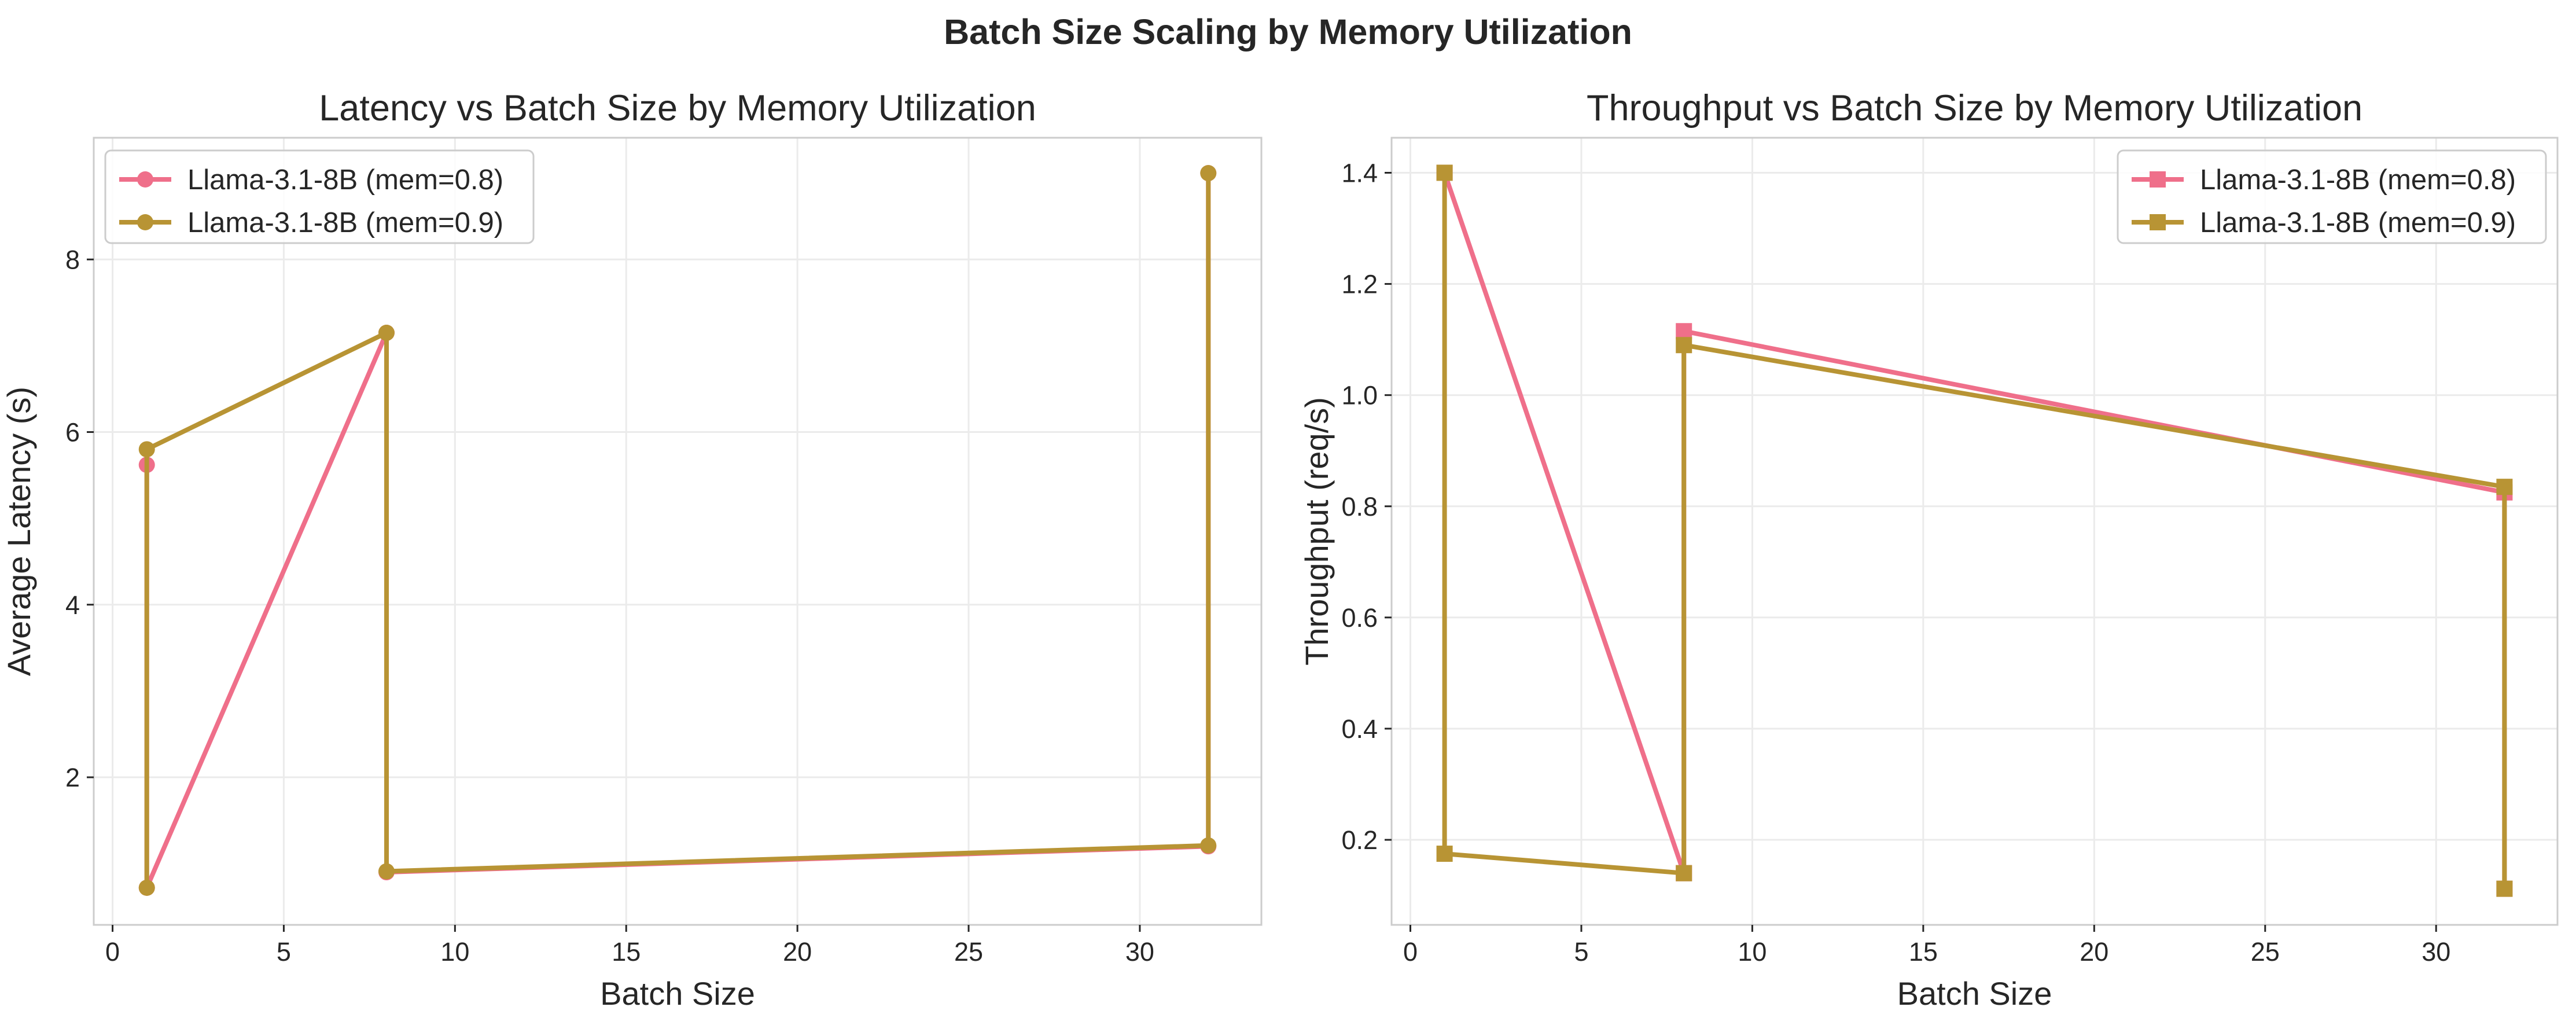 The image size is (2576, 1025). What do you see at coordinates (19, 532) in the screenshot?
I see `y-axis-label: Average Latency (s)` at bounding box center [19, 532].